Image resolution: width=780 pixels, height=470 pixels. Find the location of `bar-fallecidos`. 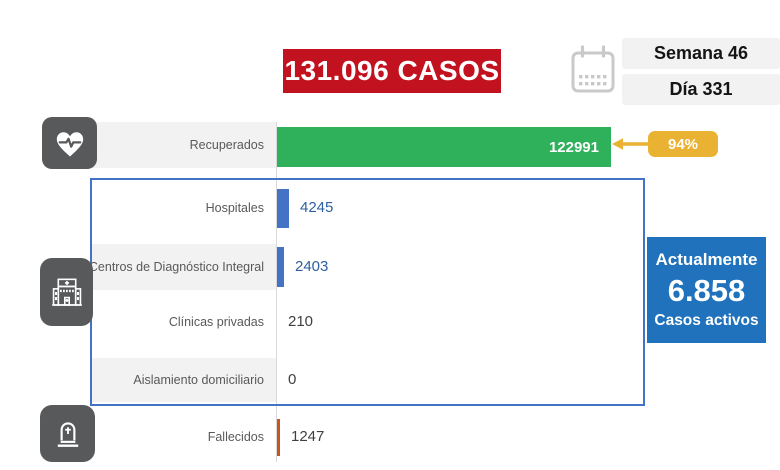

bar-fallecidos is located at coordinates (278, 437).